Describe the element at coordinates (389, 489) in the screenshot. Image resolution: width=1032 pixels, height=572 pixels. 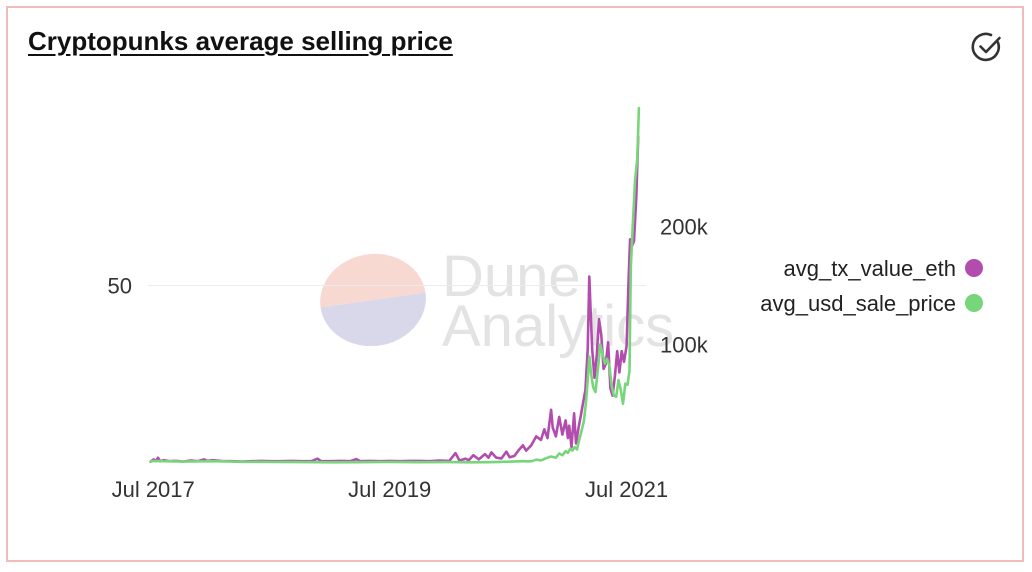
I see `x-tick-label: Jul 2019` at that location.